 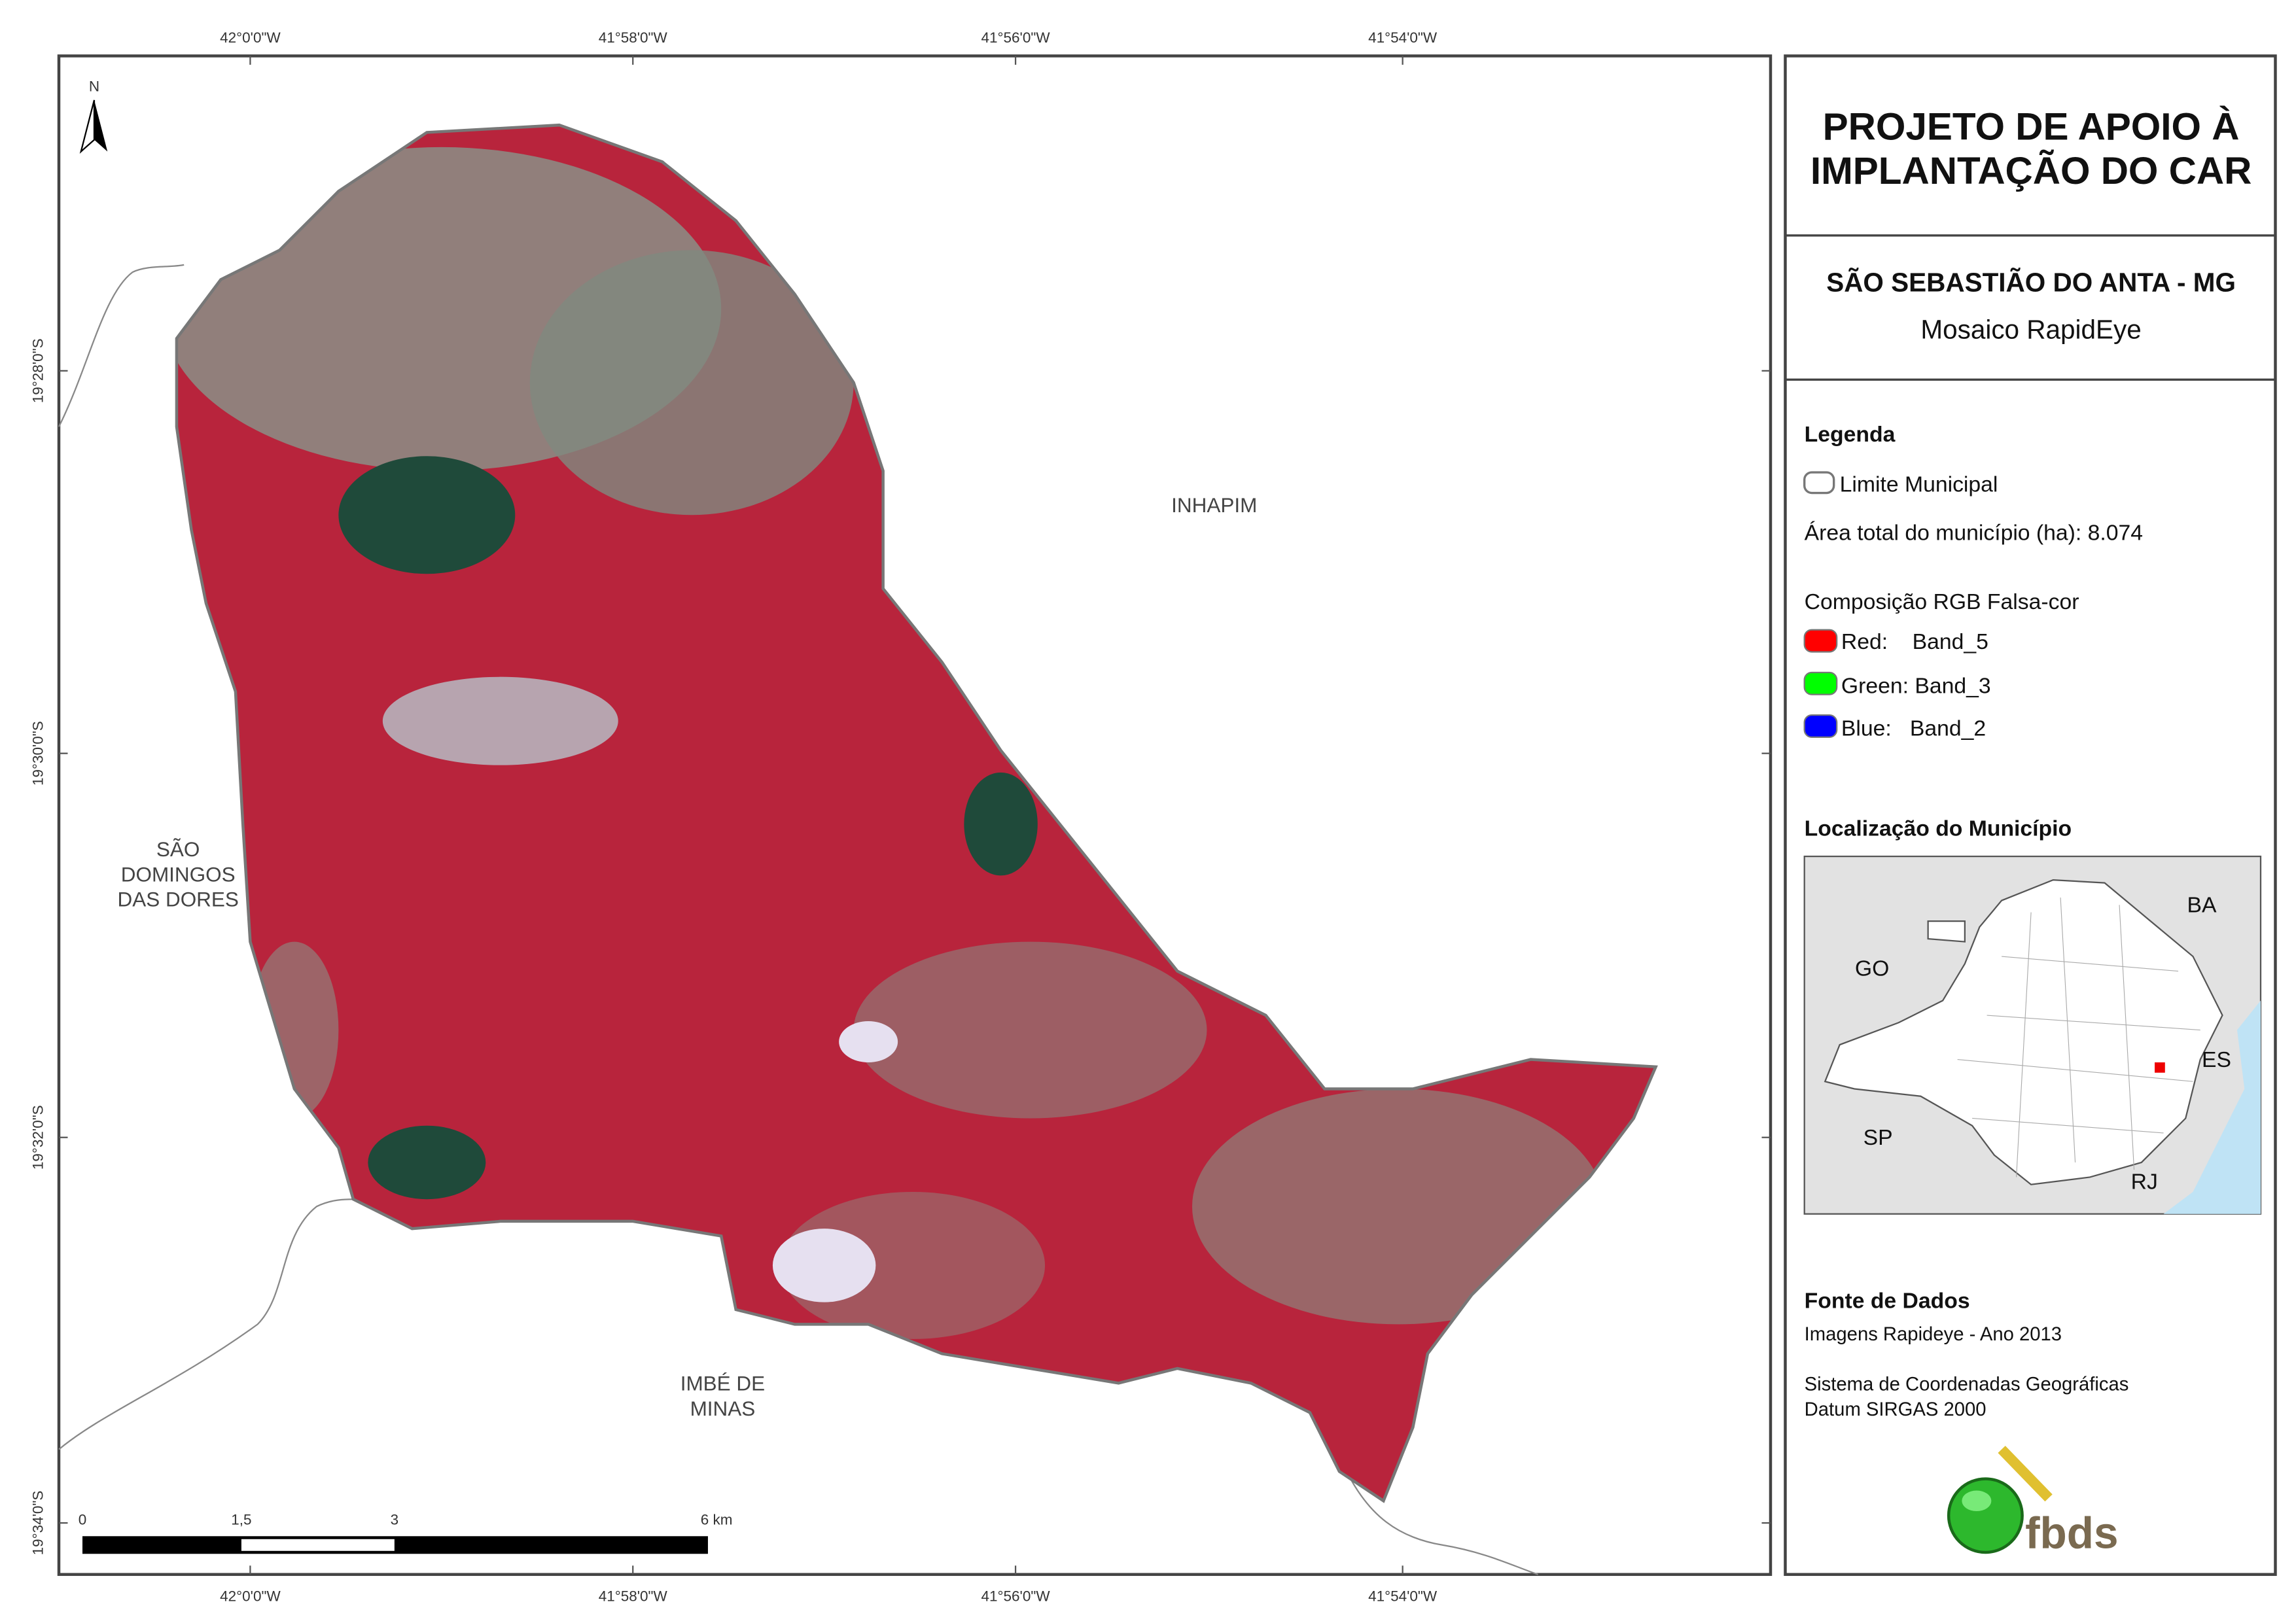 I want to click on legend-text: Composição RGB Falsa-cor, so click(x=1942, y=601).